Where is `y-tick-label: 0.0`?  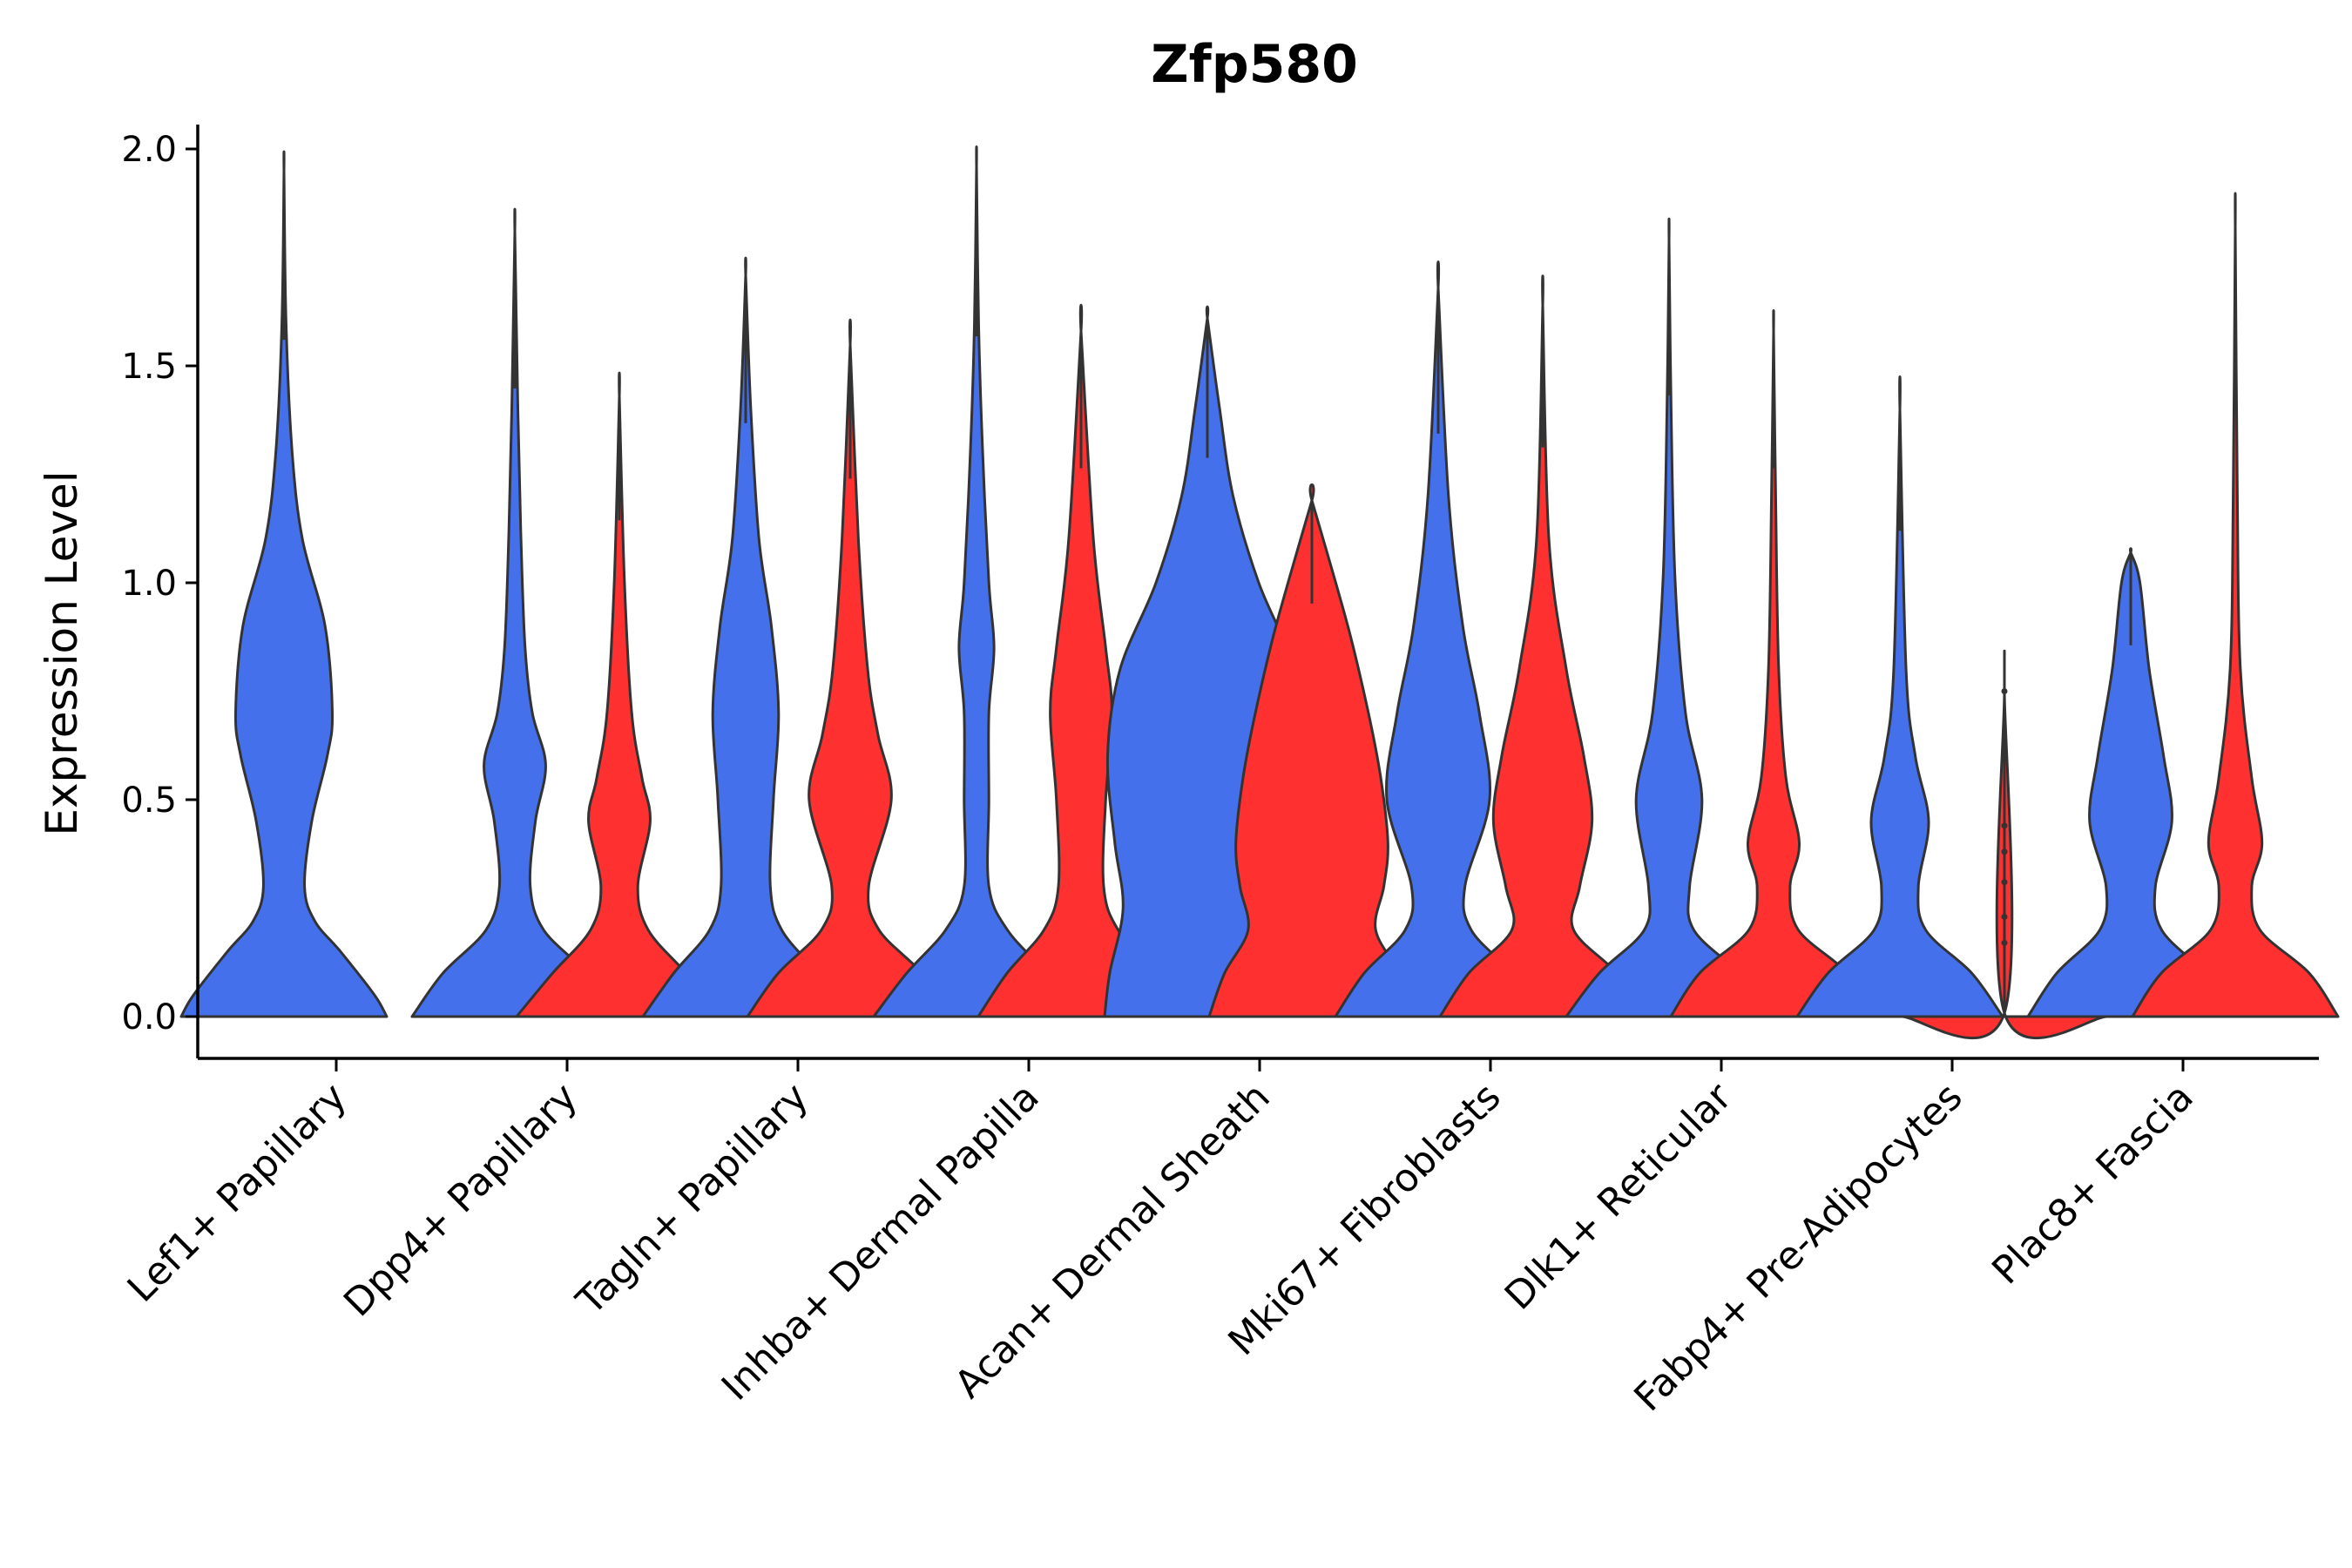 y-tick-label: 0.0 is located at coordinates (149, 1017).